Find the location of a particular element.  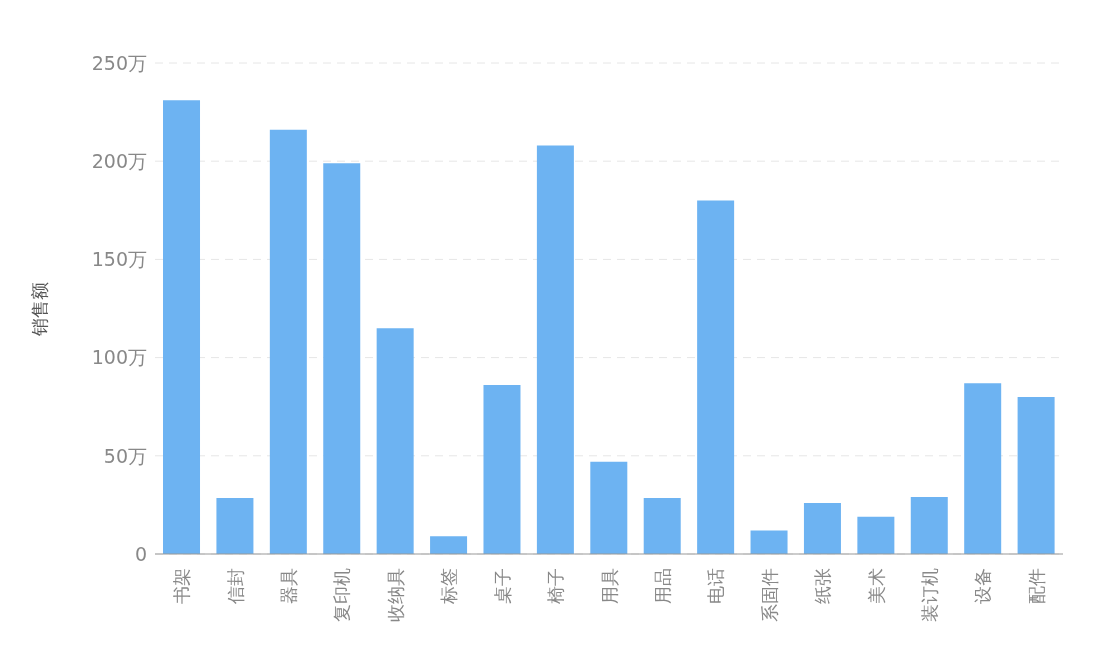

x-tick-label: 椅子 is located at coordinates (556, 586).